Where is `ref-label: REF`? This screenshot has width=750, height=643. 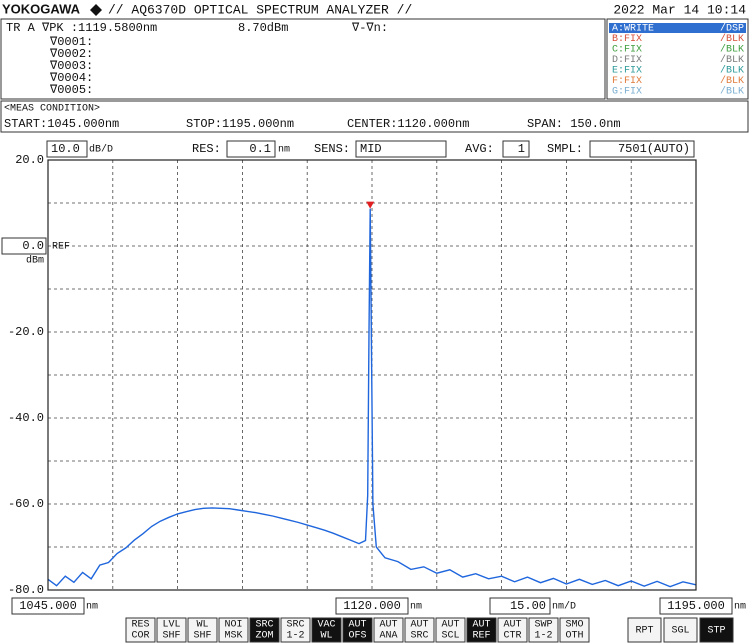
ref-label: REF is located at coordinates (61, 247).